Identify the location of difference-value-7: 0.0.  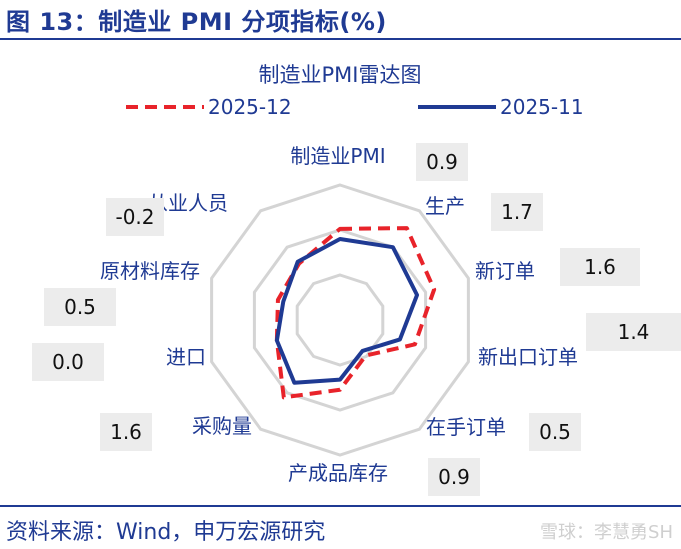
(68, 362).